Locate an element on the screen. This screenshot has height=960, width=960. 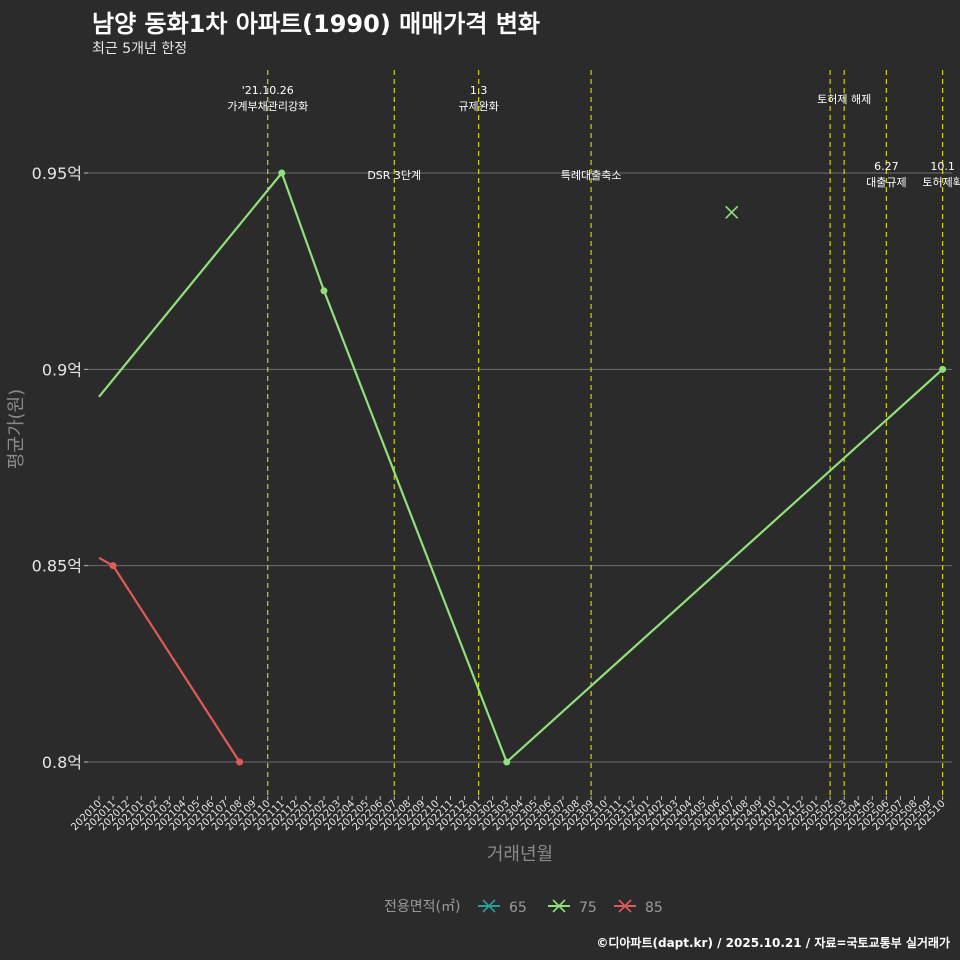
y-tick-label: 0.9억 is located at coordinates (62, 369).